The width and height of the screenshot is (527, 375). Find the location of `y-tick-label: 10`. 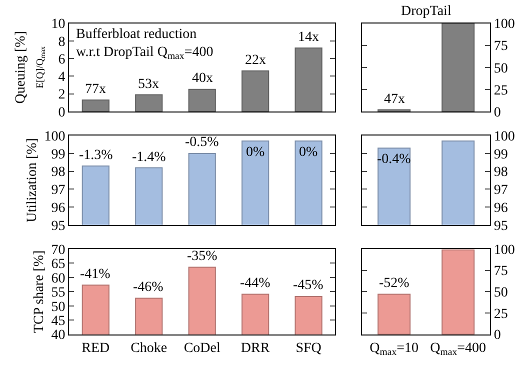

y-tick-label: 10 is located at coordinates (58, 24).